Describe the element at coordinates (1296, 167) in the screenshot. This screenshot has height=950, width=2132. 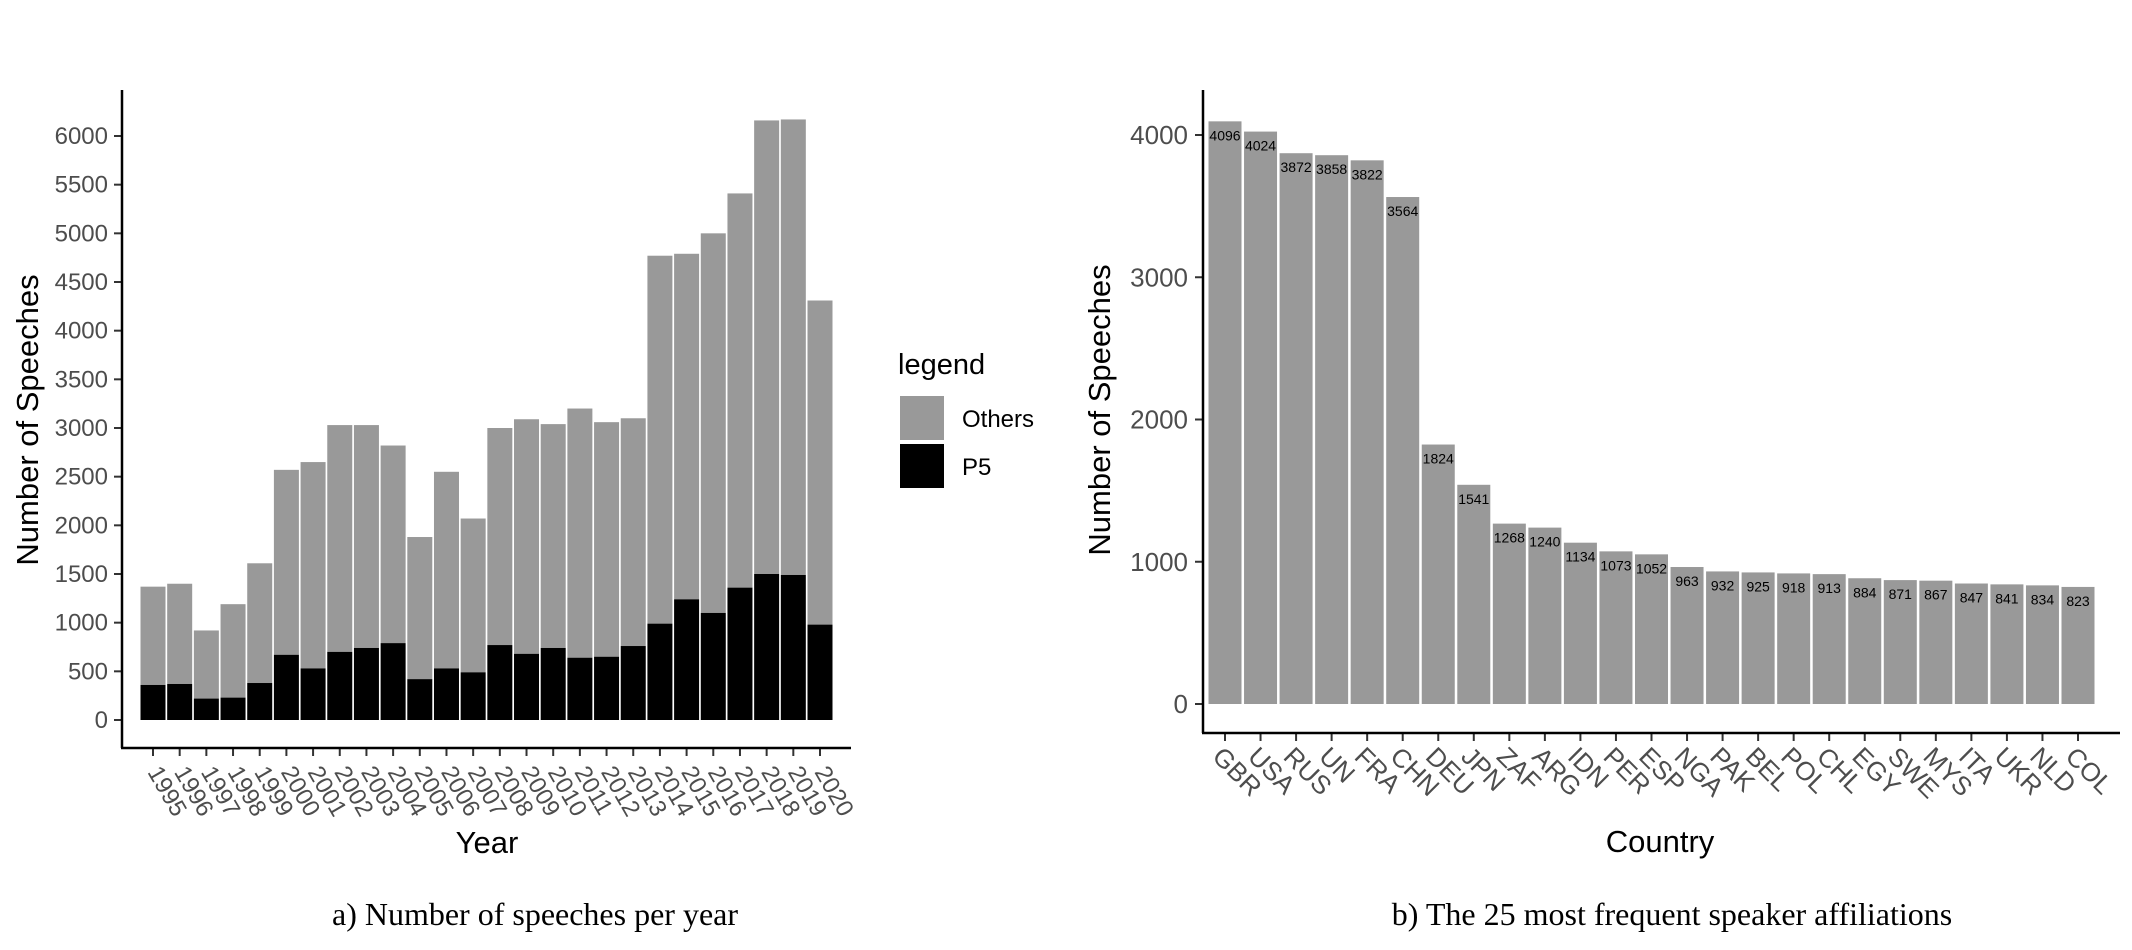
I see `value-label-RUS: 3872` at that location.